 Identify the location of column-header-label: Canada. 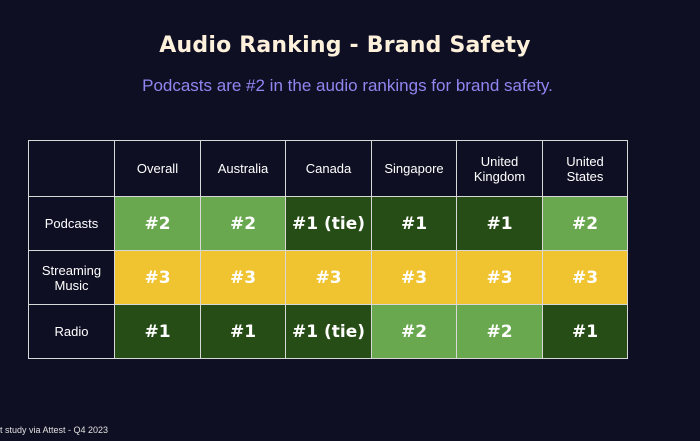
(328, 168).